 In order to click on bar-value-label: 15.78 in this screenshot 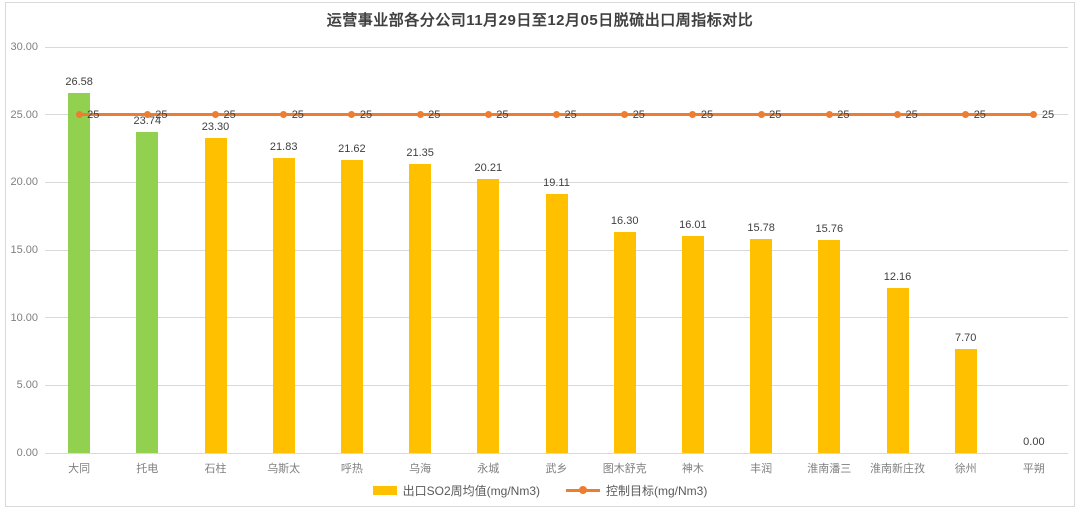, I will do `click(761, 228)`.